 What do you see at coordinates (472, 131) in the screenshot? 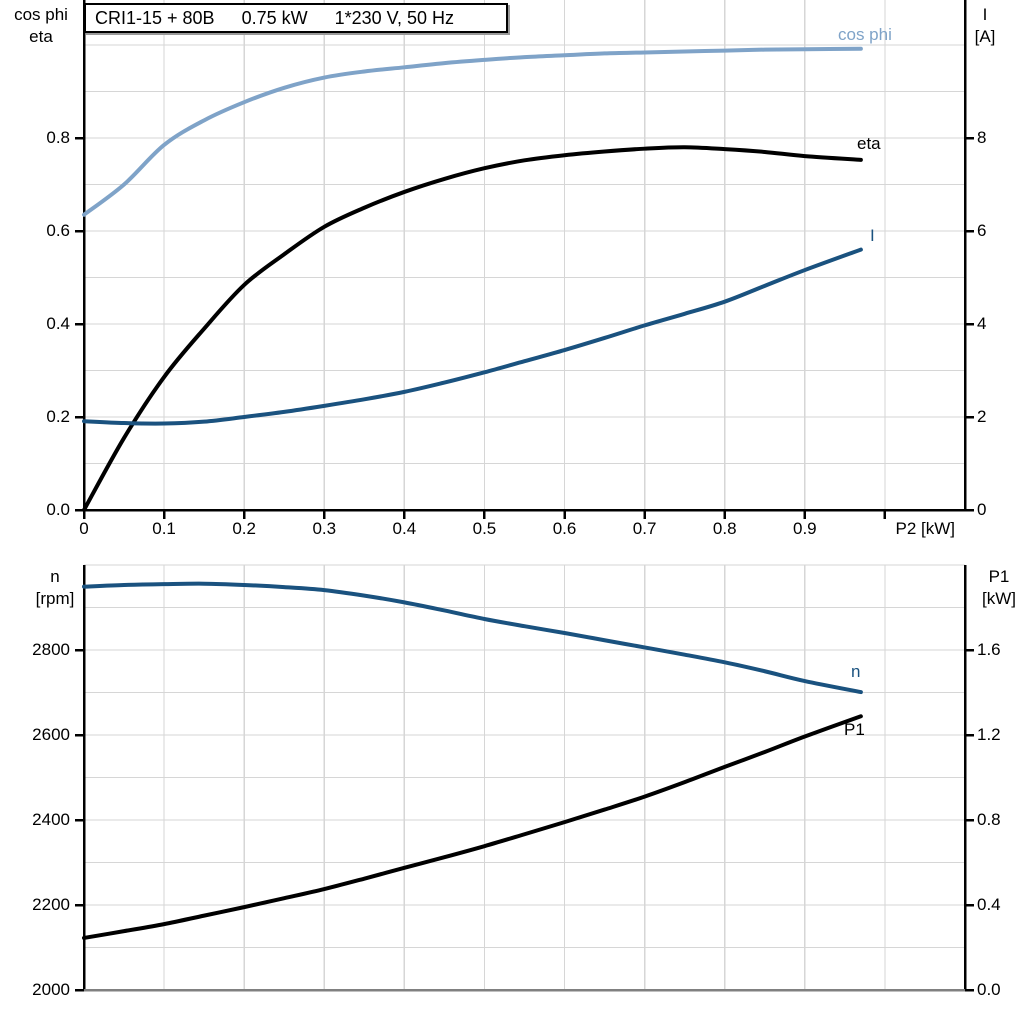
I see `curve-cos-phi` at bounding box center [472, 131].